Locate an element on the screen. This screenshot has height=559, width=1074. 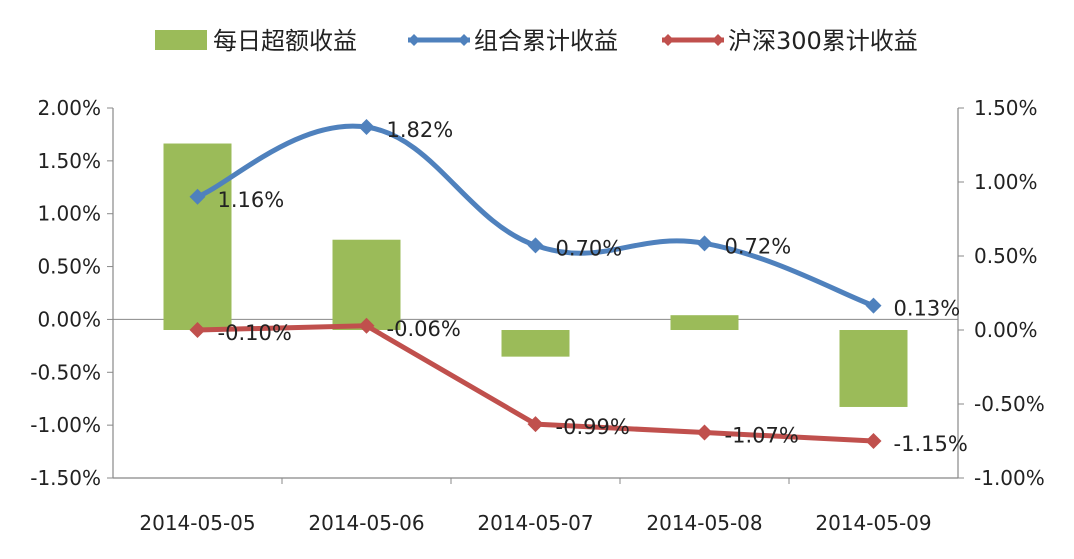
left-tick-label: 0.50% is located at coordinates (69, 267).